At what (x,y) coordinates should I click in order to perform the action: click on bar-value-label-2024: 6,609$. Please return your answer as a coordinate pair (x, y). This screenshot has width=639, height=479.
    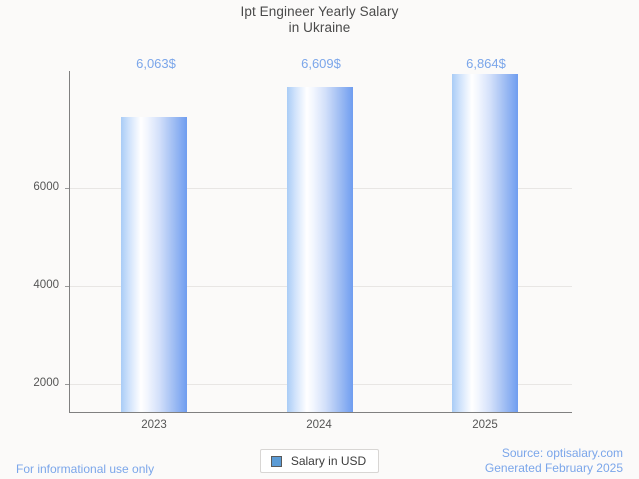
    Looking at the image, I should click on (321, 63).